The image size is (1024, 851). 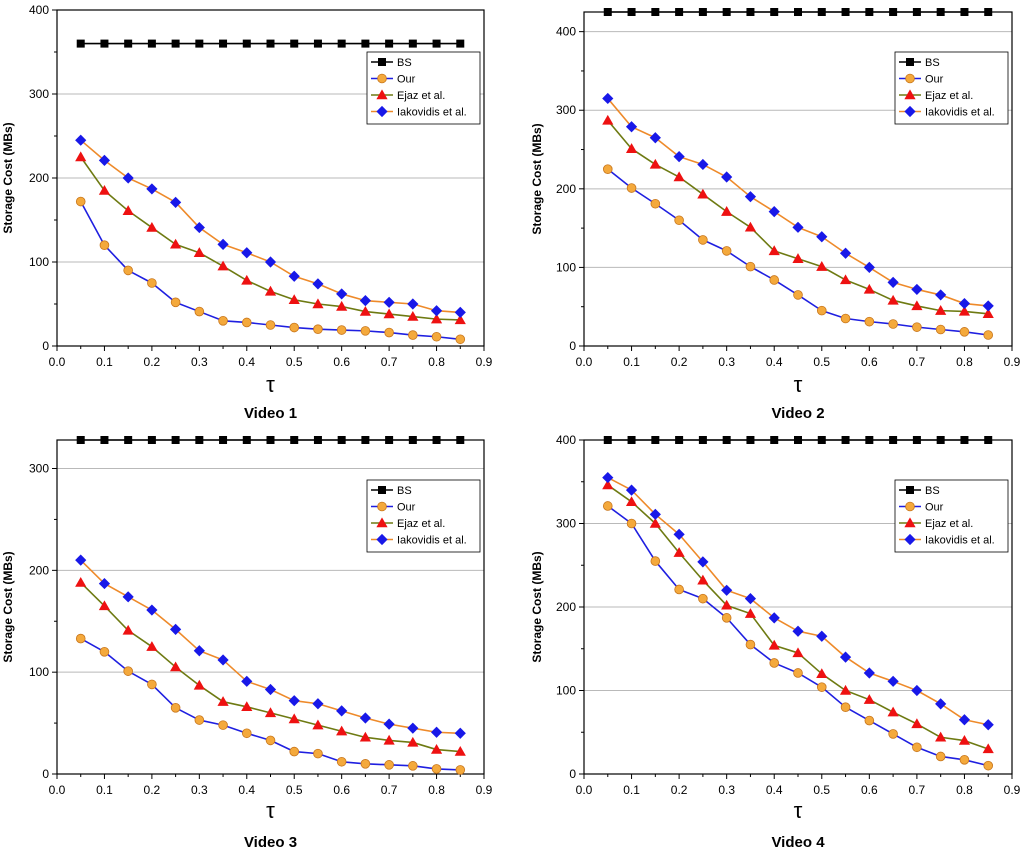 I want to click on x-tick-label: 0.7, so click(x=389, y=790).